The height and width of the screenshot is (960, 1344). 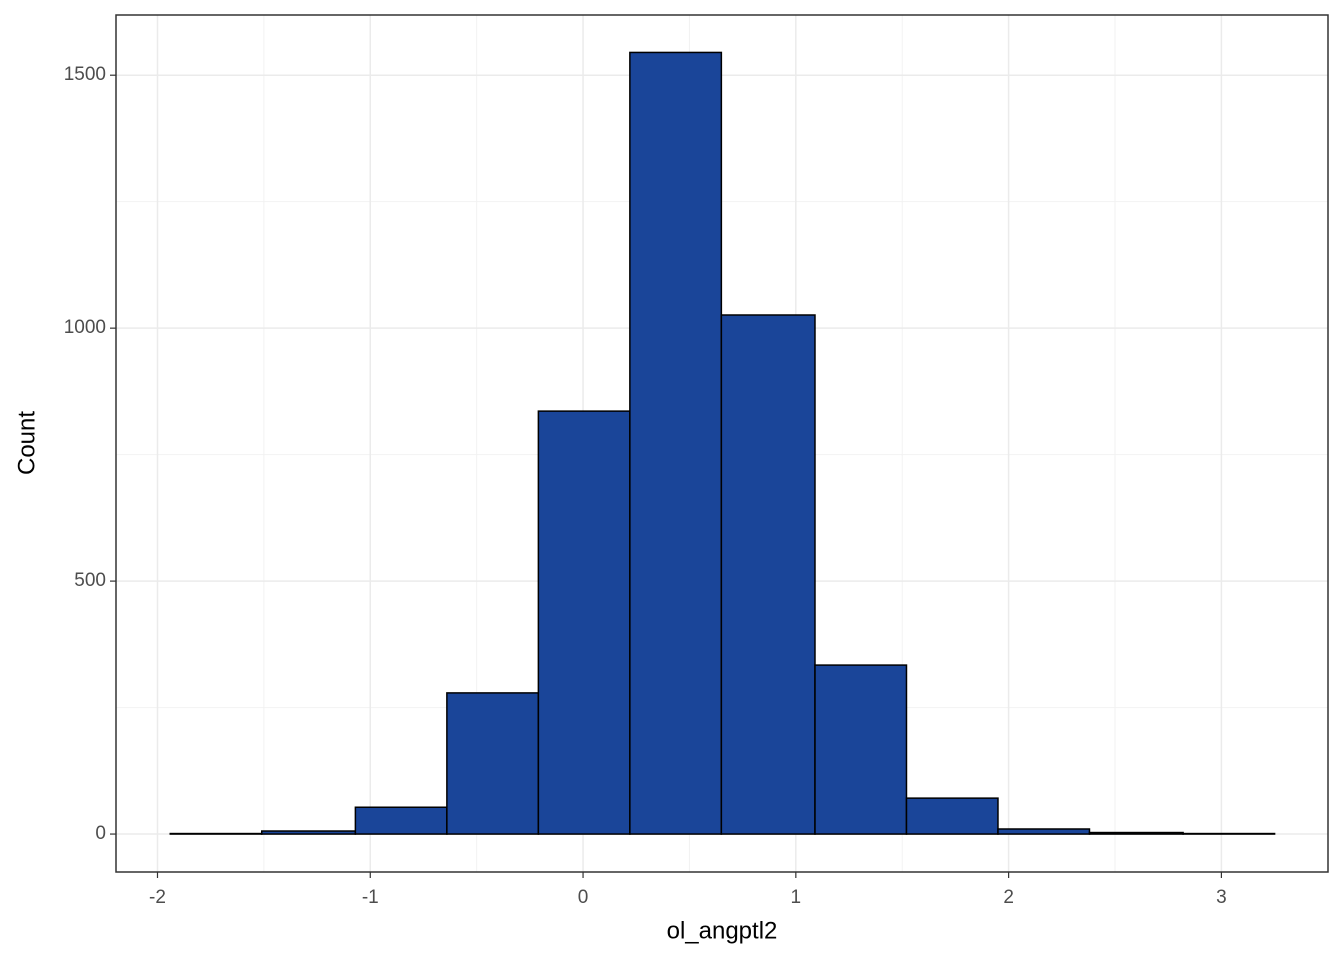 I want to click on y-tick-label: 0, so click(x=100, y=833).